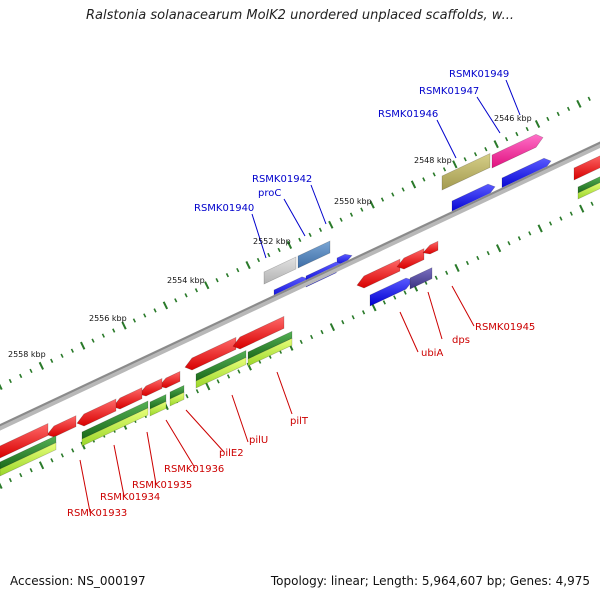  I want to click on gene-label-rsmk01946: RSMK01946, so click(408, 114).